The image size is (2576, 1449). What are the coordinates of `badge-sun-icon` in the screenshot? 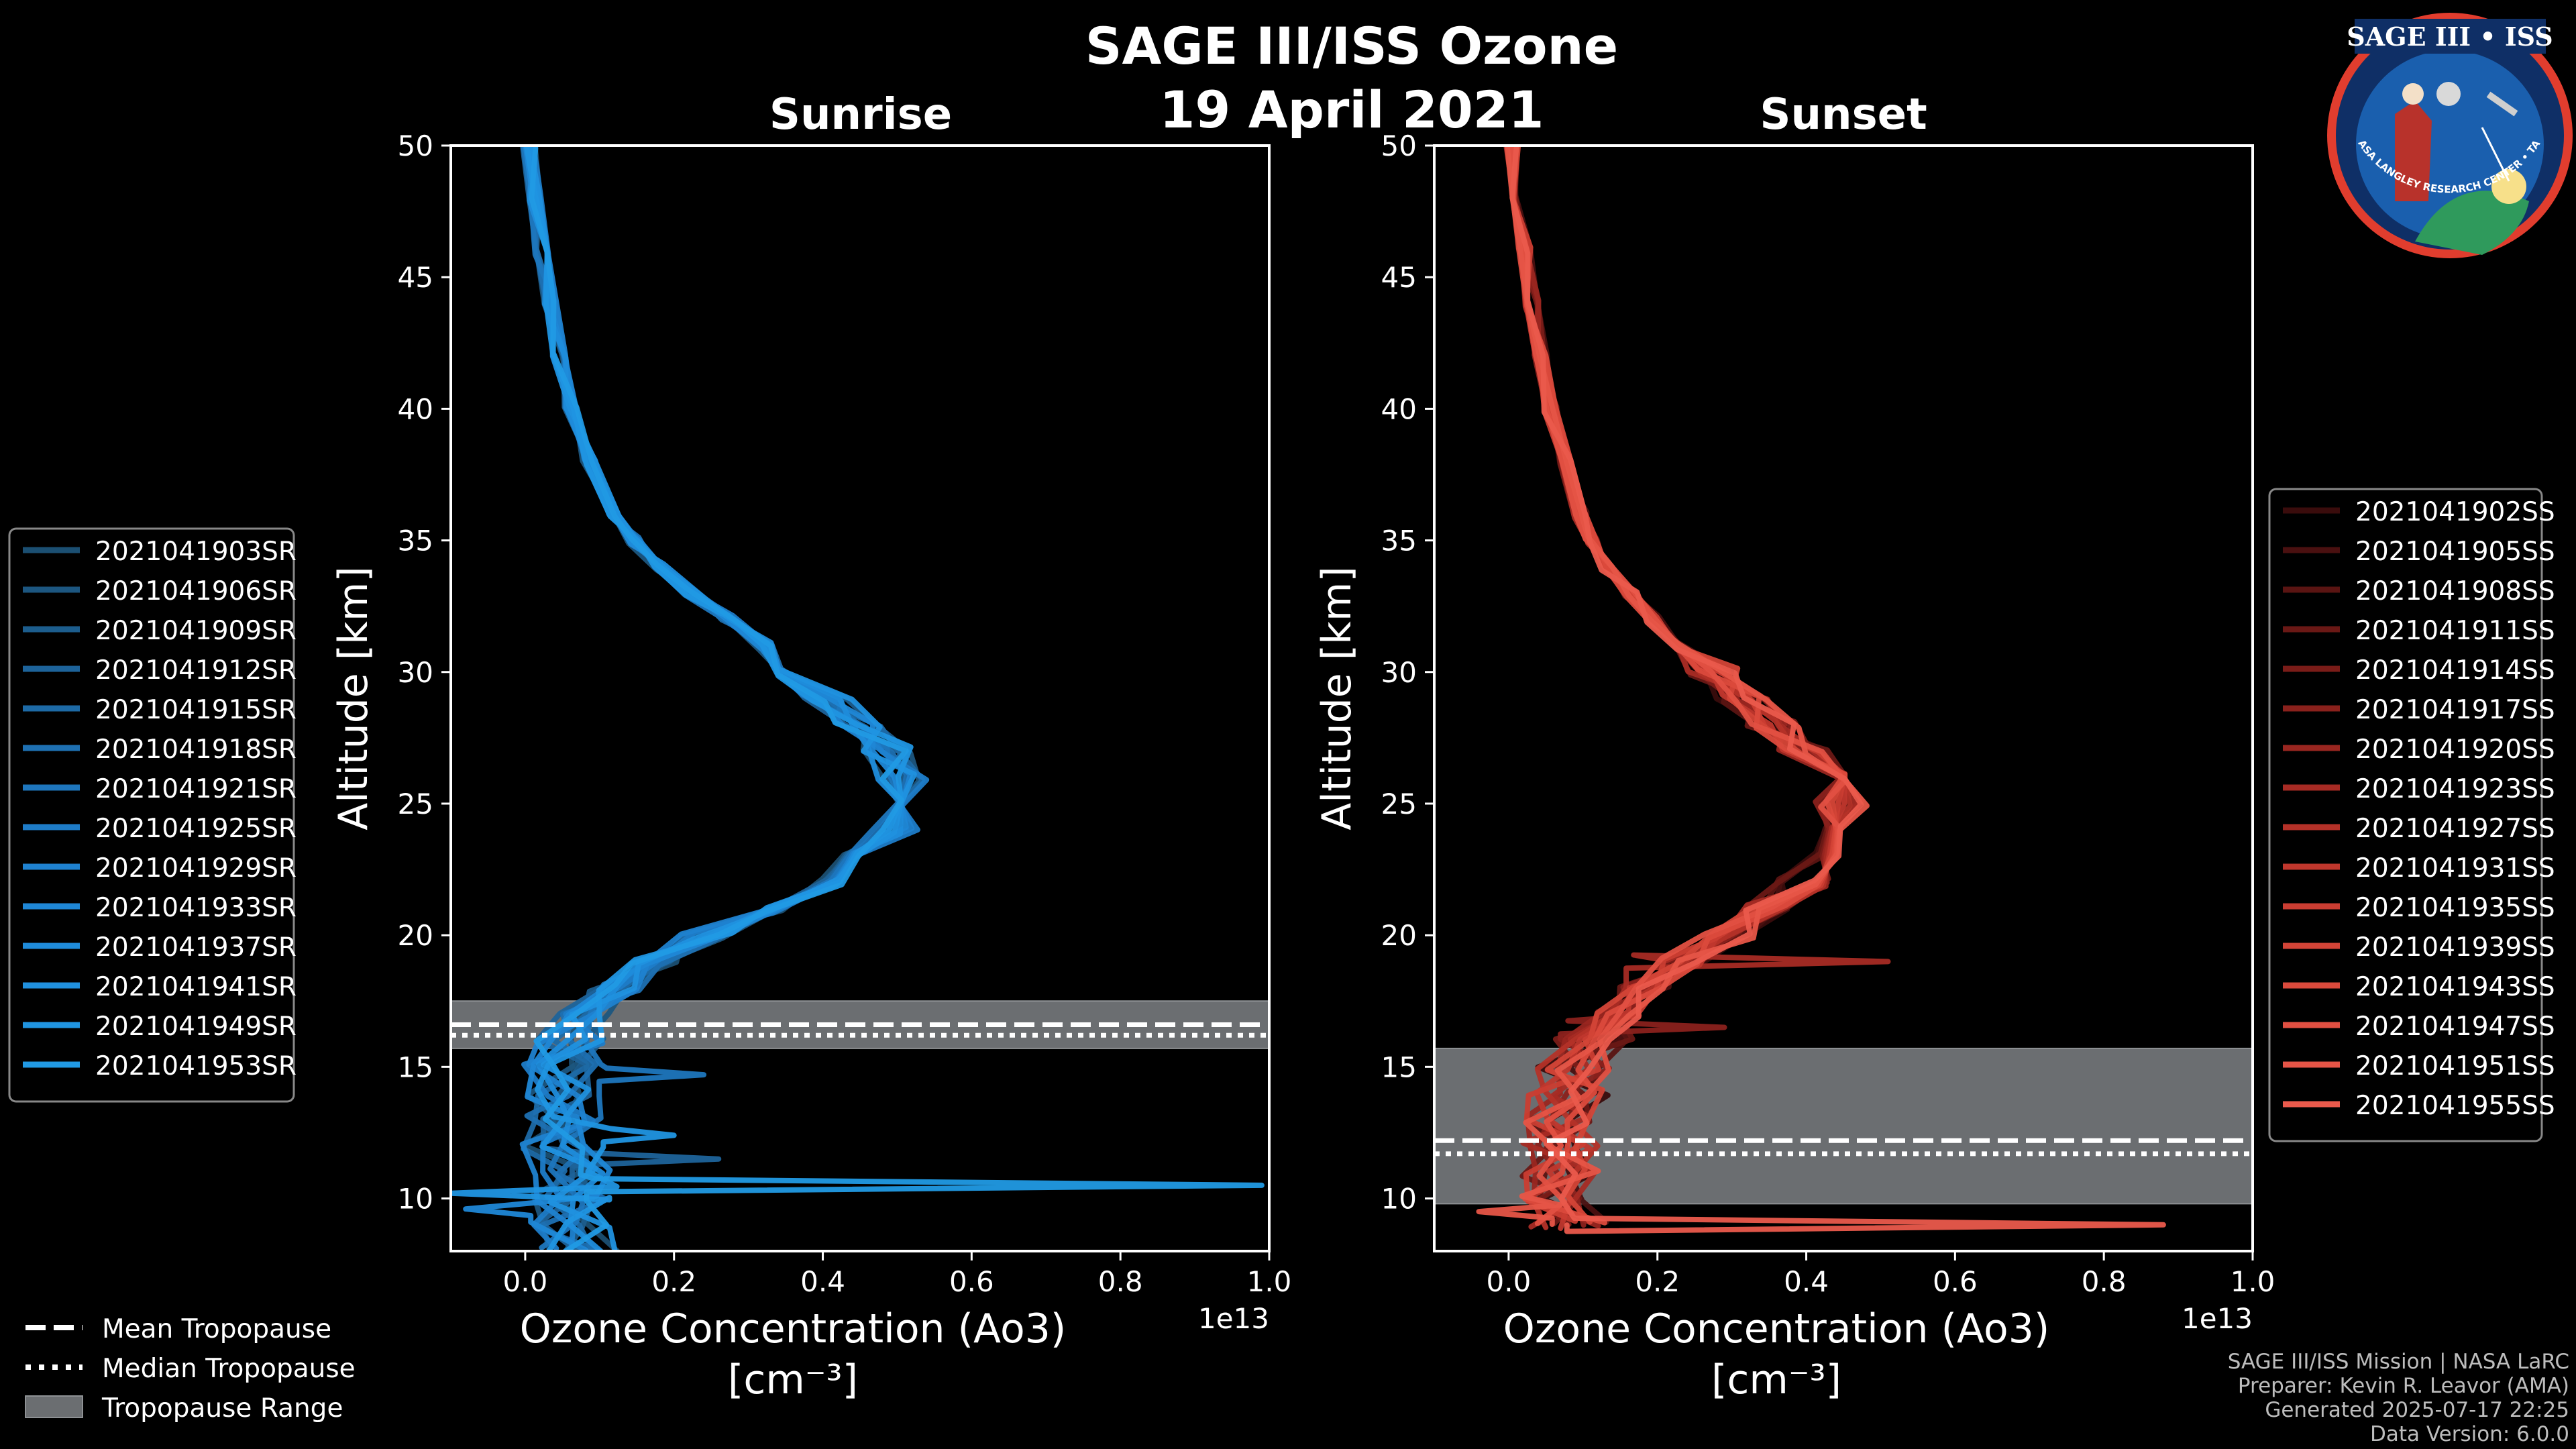 It's located at (2508, 186).